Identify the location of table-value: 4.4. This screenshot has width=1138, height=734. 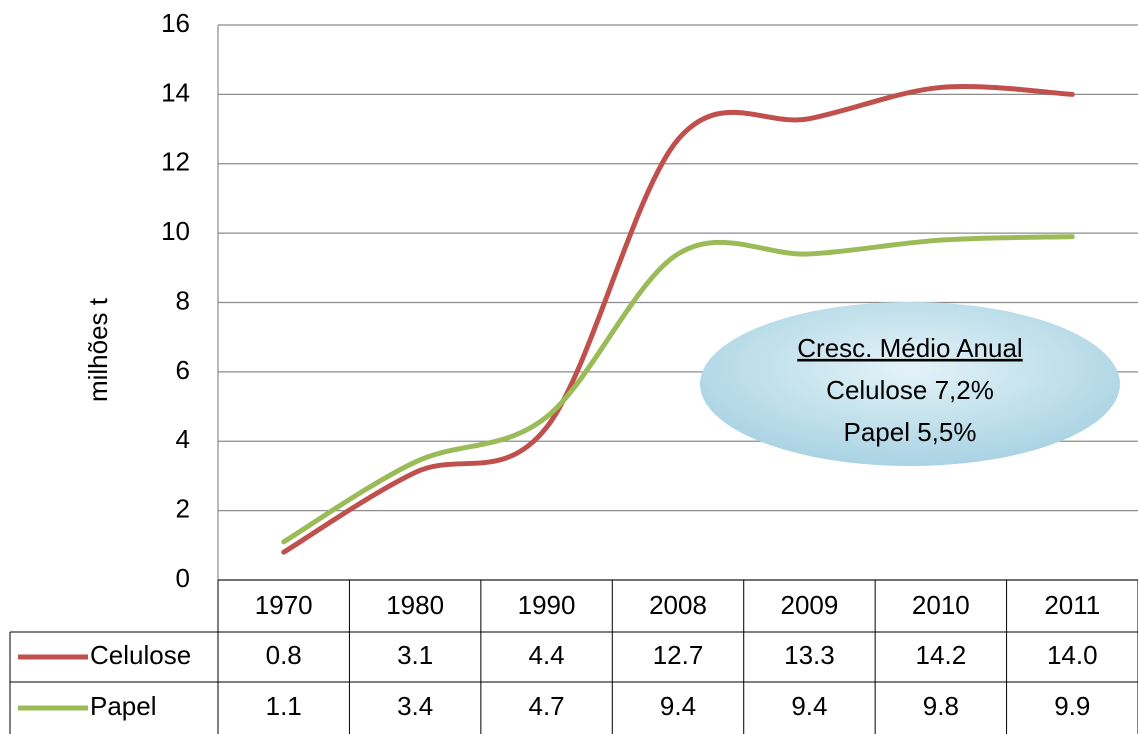
(546, 655).